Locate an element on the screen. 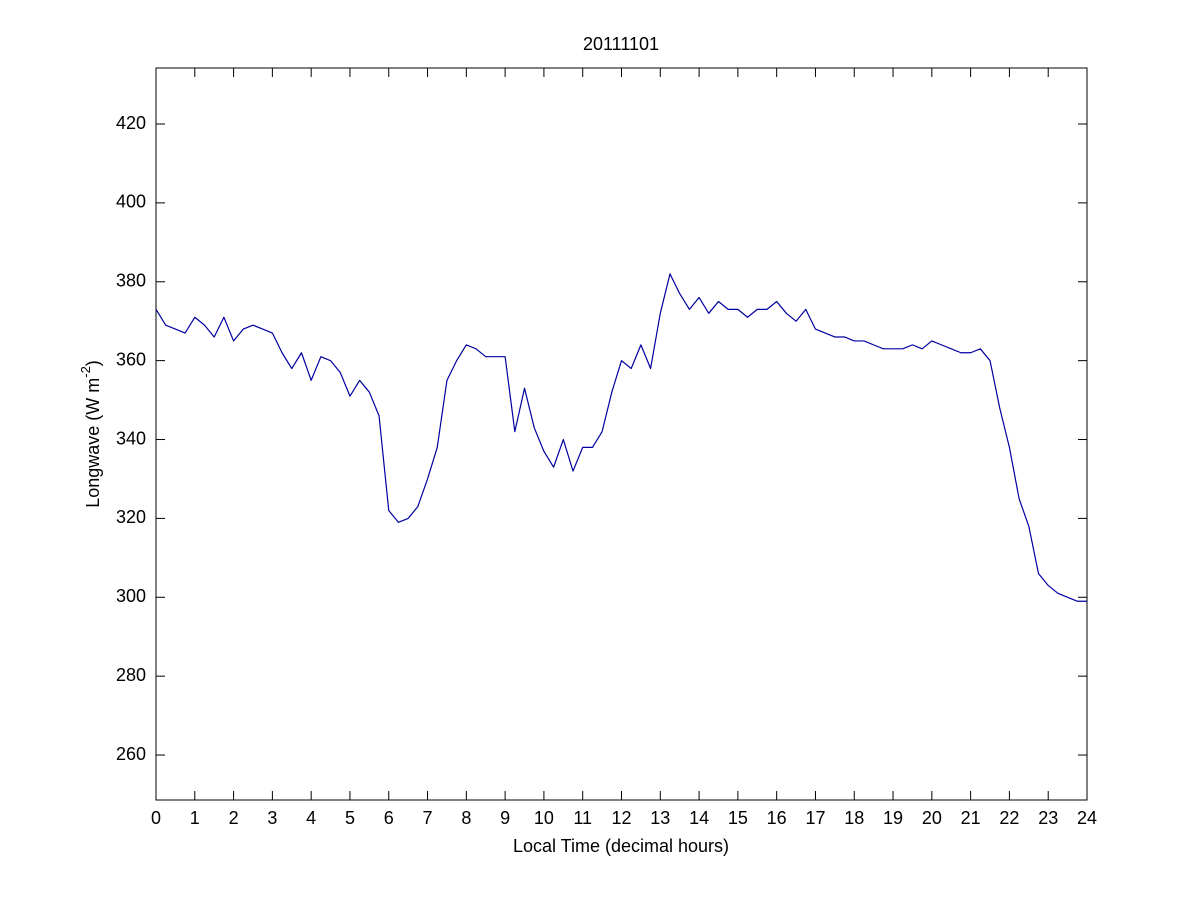 The width and height of the screenshot is (1201, 900). x-tick-label: 9 is located at coordinates (505, 818).